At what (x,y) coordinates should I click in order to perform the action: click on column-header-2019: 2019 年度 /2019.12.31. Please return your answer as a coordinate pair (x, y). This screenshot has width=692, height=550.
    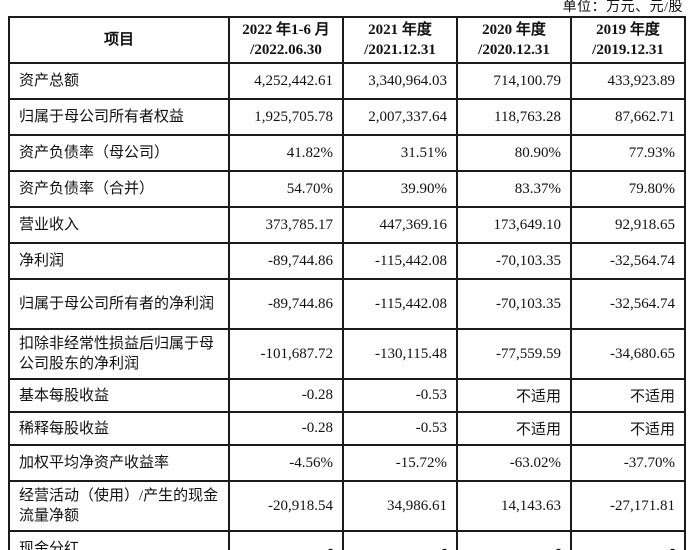
    Looking at the image, I should click on (628, 40).